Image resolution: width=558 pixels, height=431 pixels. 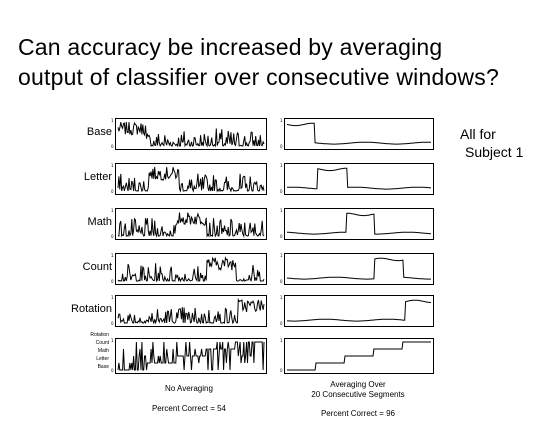 I want to click on averaged-output-panel-count, so click(x=359, y=269).